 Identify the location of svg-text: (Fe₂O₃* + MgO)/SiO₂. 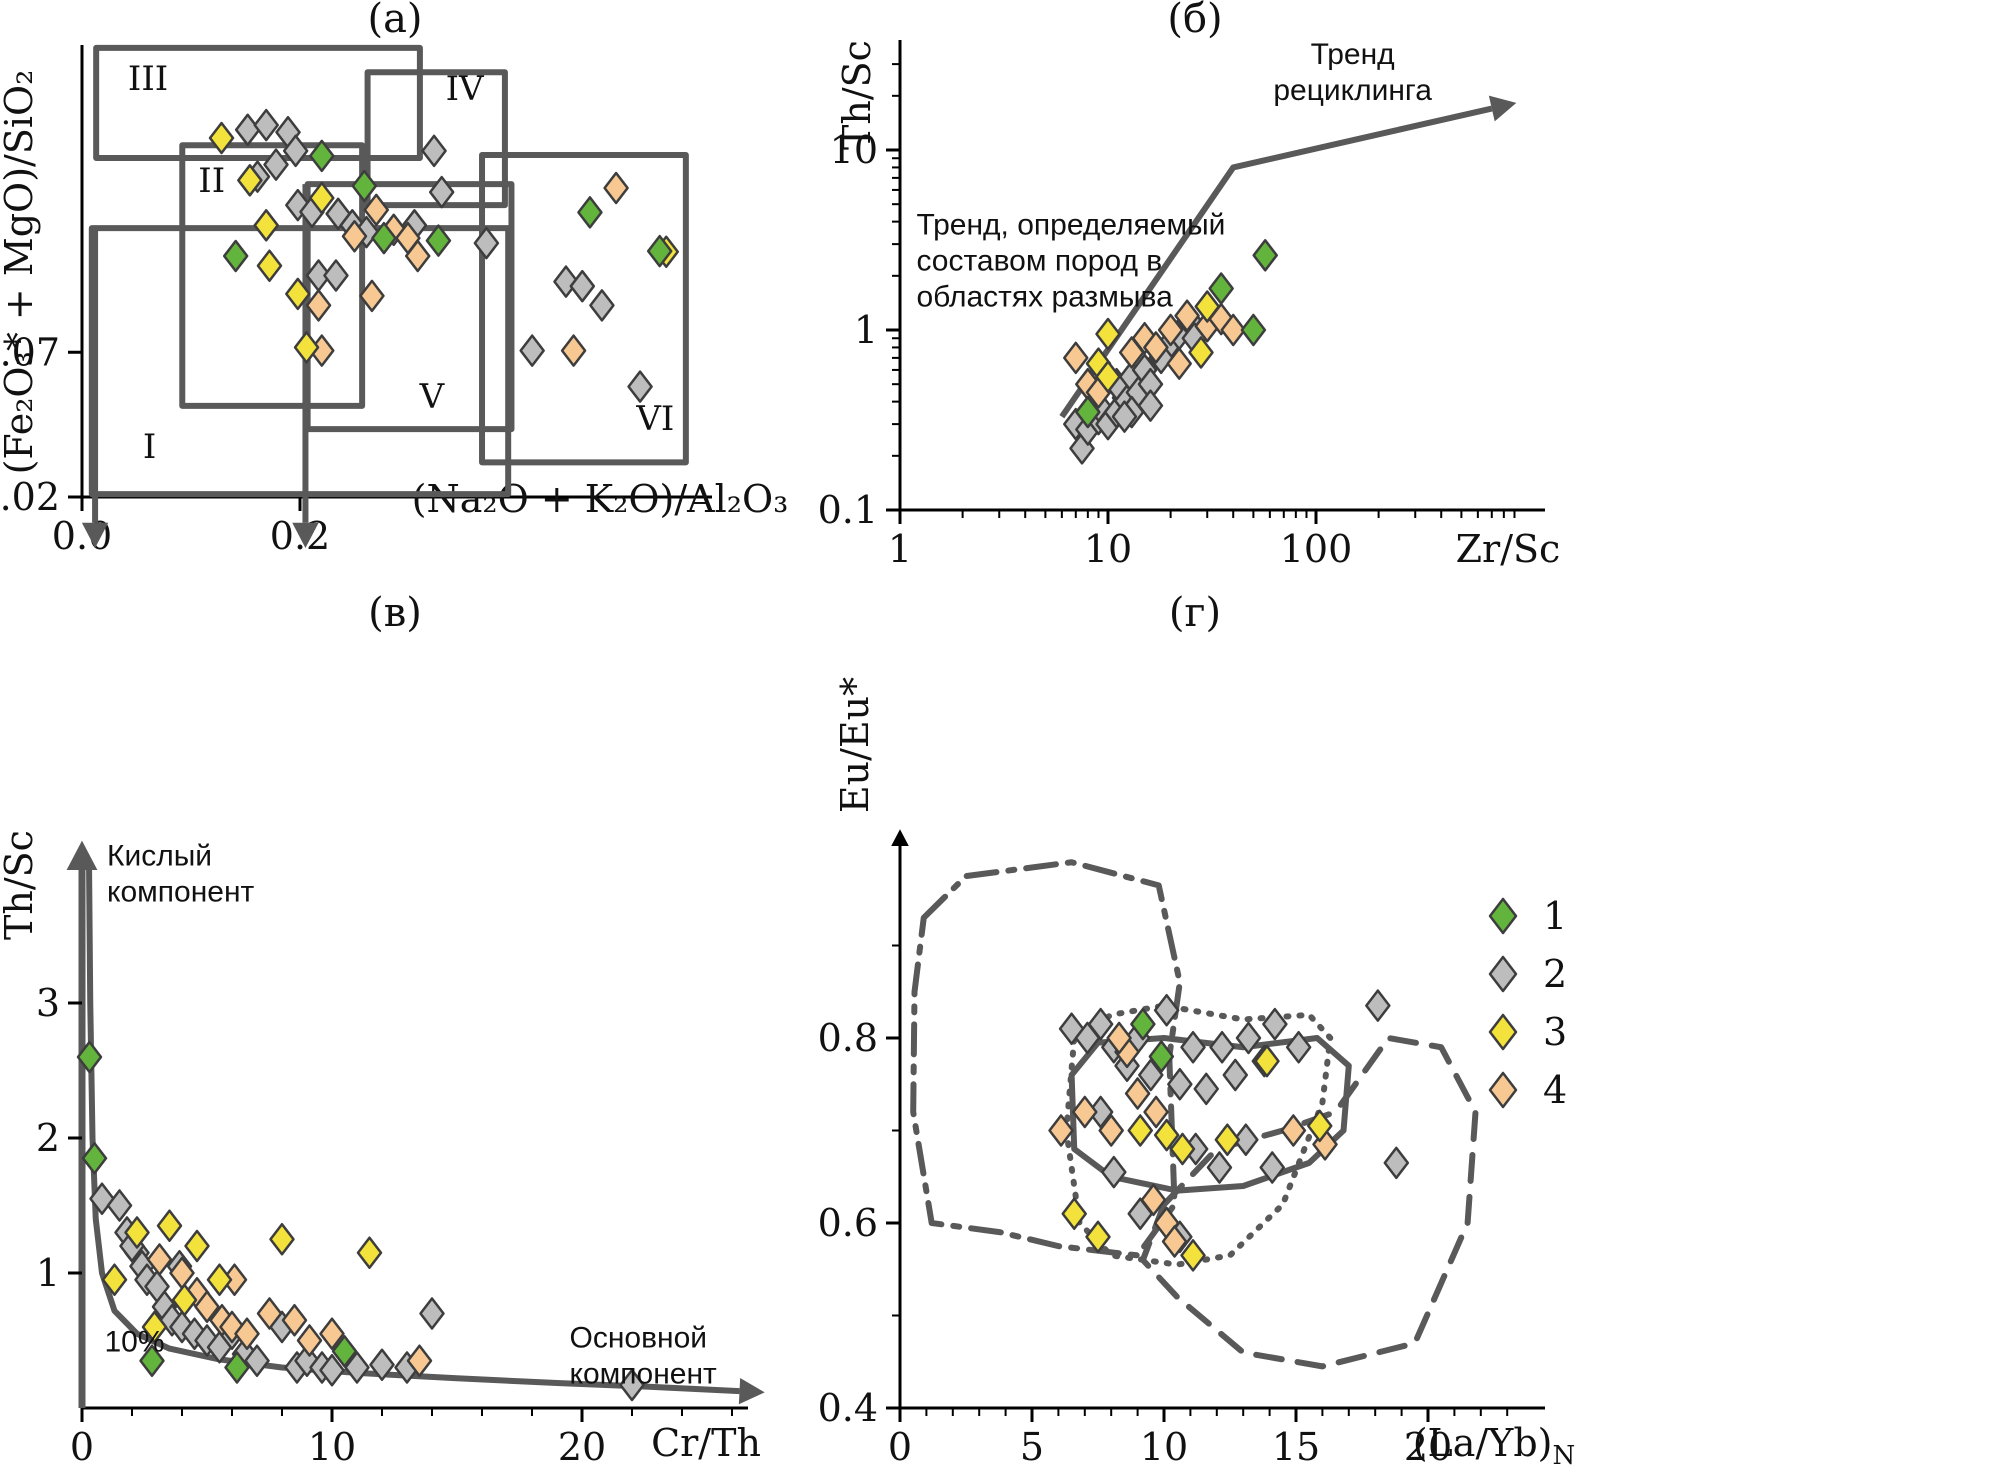
(20, 272).